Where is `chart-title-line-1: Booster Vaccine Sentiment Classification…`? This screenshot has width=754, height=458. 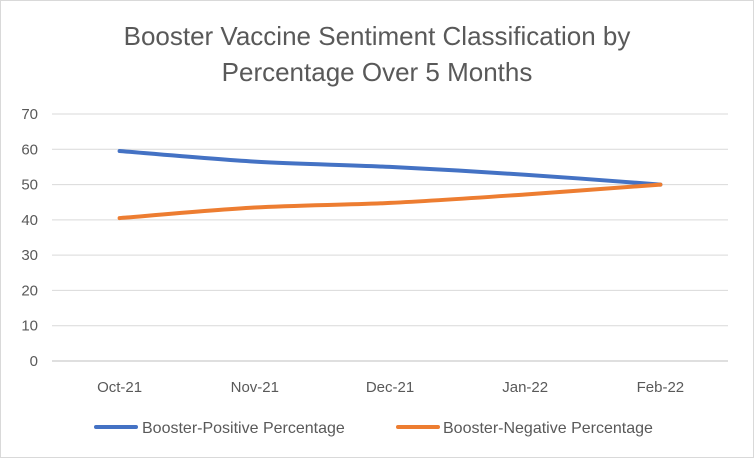 chart-title-line-1: Booster Vaccine Sentiment Classification… is located at coordinates (377, 36).